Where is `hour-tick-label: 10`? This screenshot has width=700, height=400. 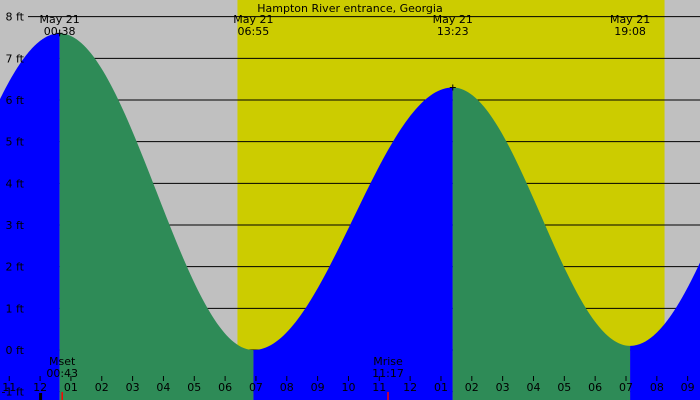 hour-tick-label: 10 is located at coordinates (348, 387).